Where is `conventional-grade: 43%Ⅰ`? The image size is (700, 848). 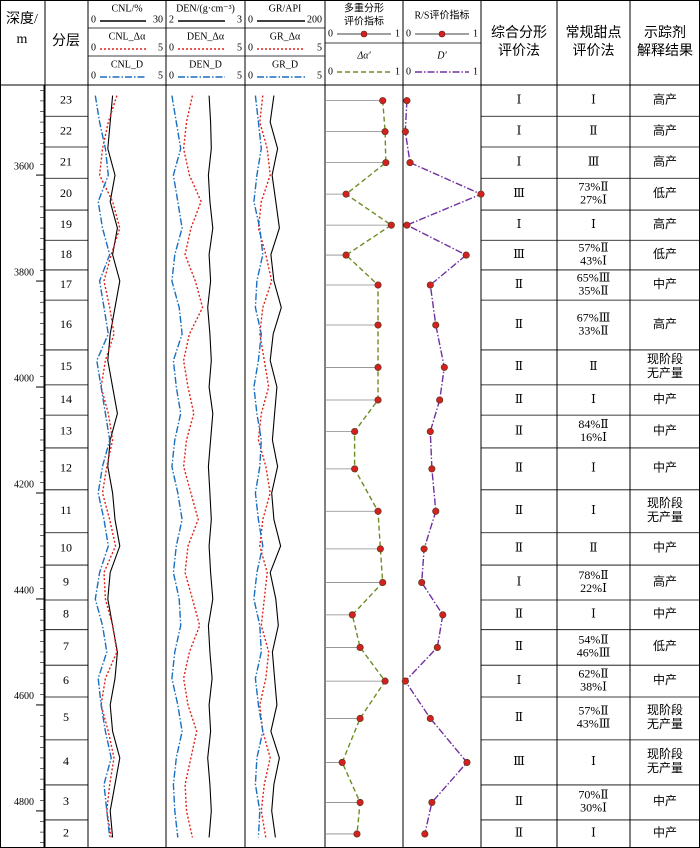
conventional-grade: 43%Ⅰ is located at coordinates (593, 260).